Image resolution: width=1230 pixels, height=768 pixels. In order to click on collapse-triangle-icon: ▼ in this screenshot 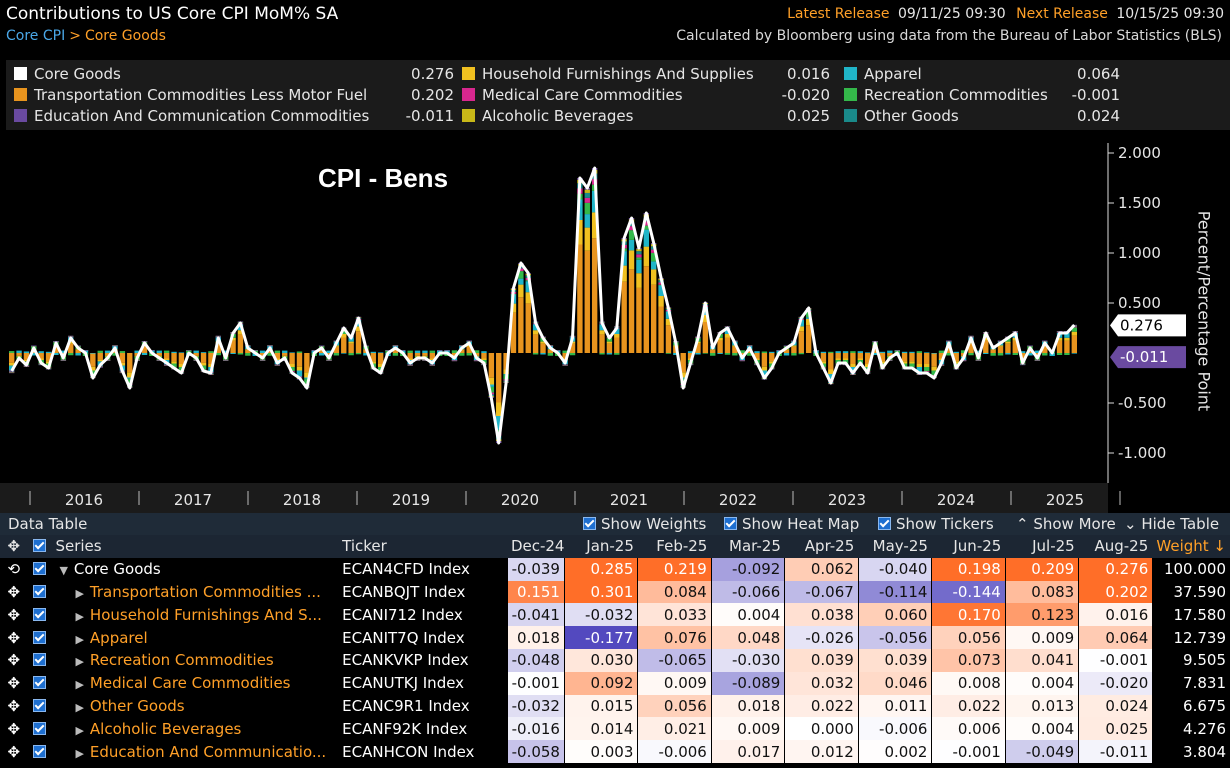, I will do `click(63, 571)`.